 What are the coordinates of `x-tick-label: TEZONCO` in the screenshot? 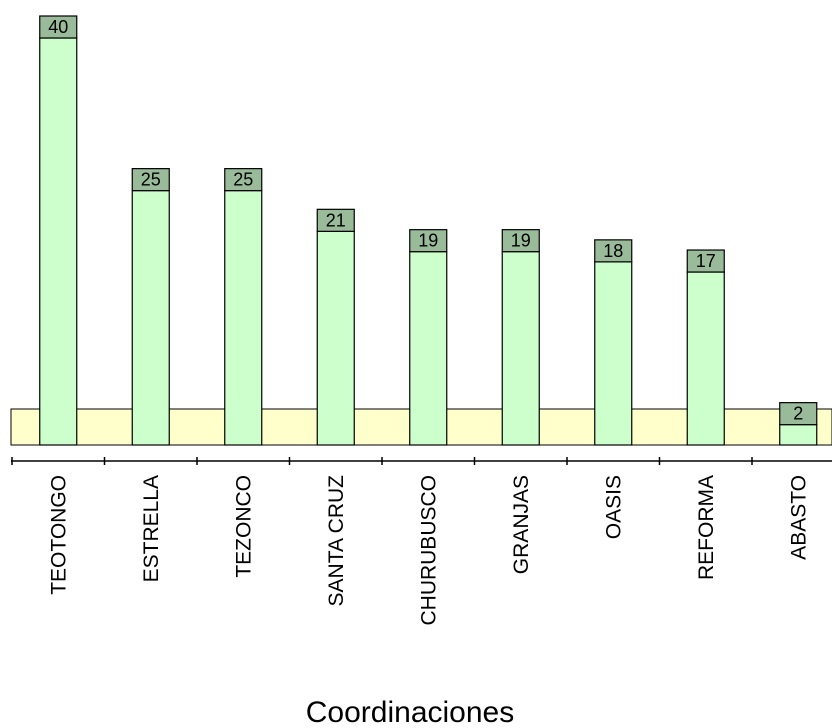 It's located at (243, 526).